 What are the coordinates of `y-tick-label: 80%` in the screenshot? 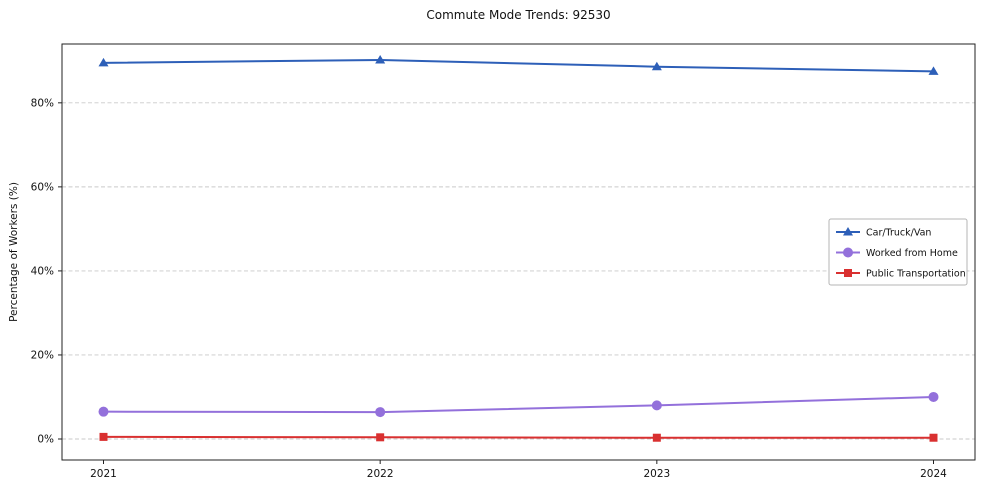 It's located at (42, 103).